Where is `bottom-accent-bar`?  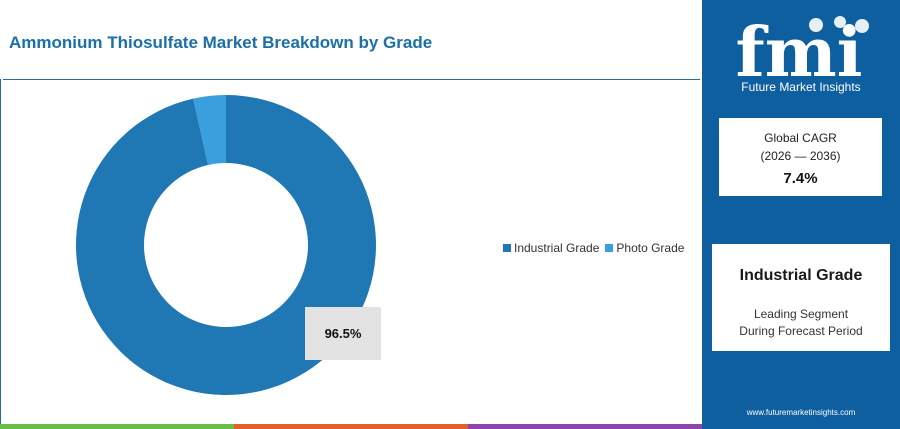
bottom-accent-bar is located at coordinates (450, 426).